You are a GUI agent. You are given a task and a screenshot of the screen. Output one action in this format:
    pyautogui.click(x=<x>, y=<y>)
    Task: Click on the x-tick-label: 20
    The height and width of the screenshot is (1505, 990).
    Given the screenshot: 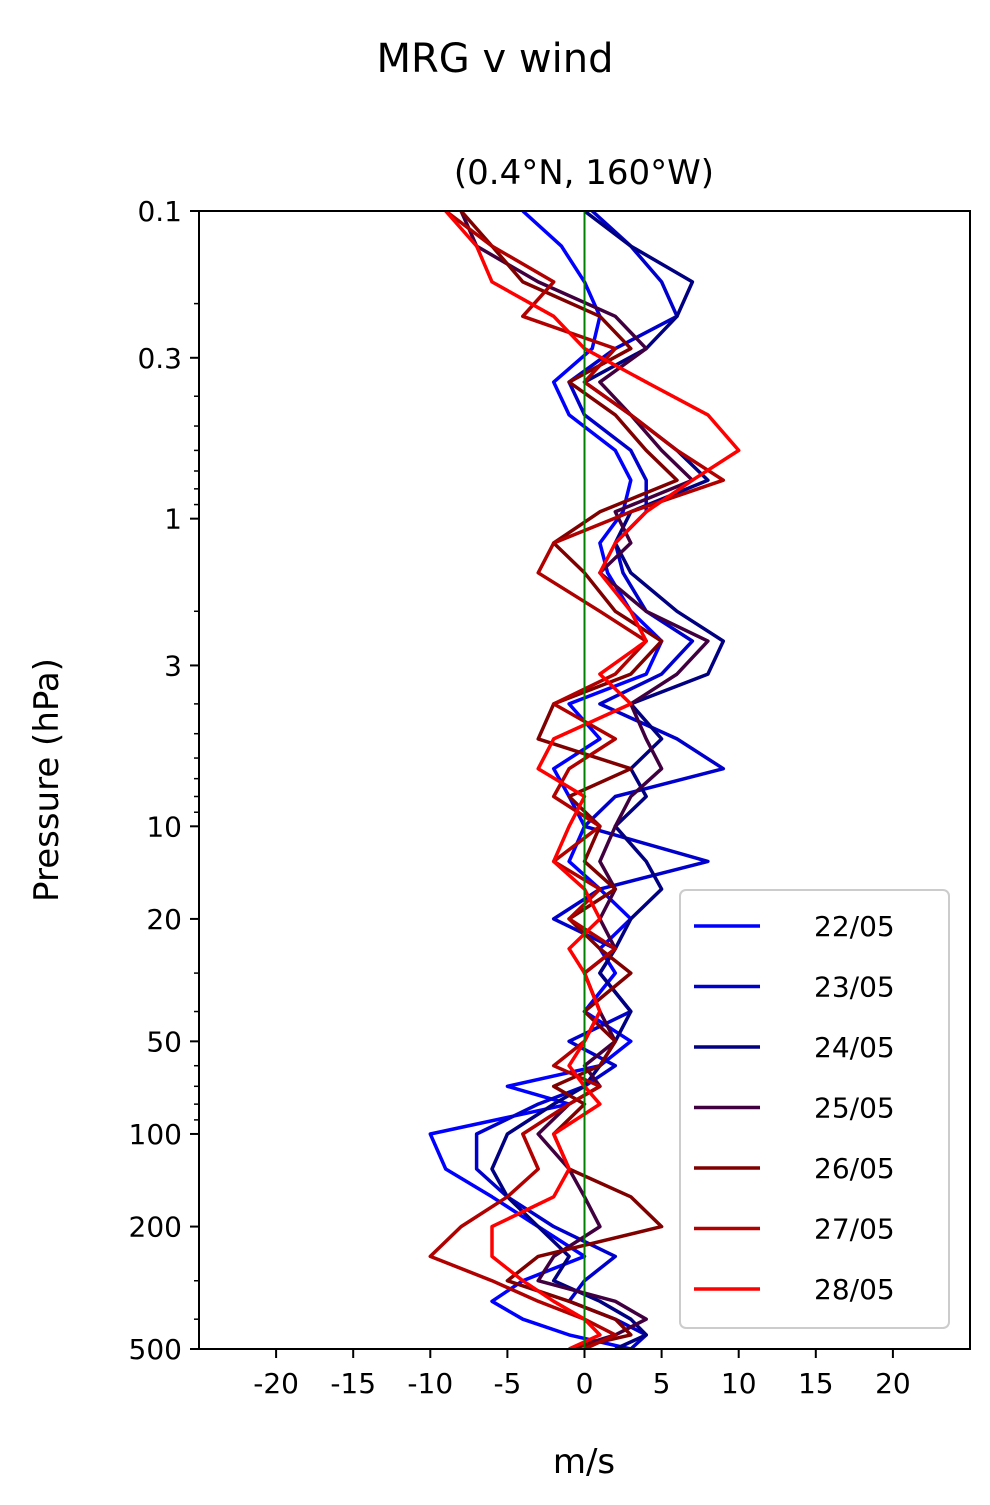 What is the action you would take?
    pyautogui.click(x=893, y=1383)
    